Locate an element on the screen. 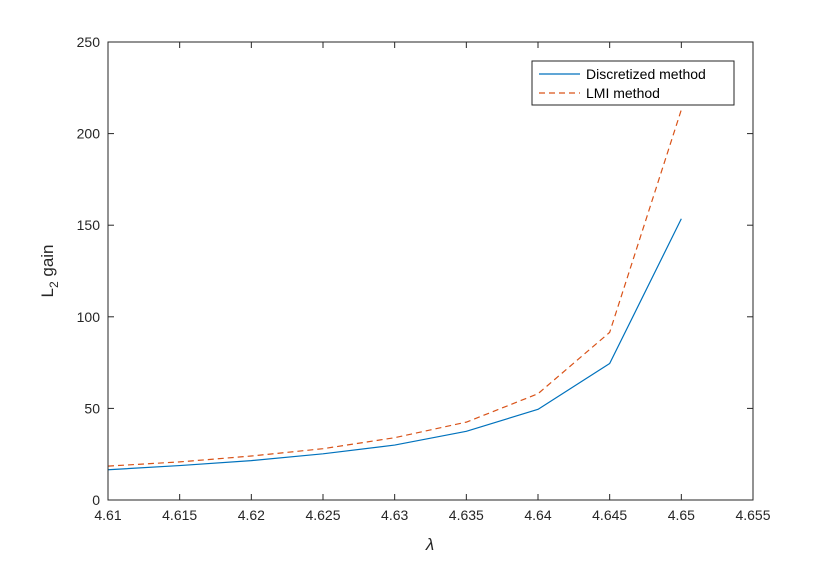 This screenshot has width=830, height=563. legend: Discretized method LMI method is located at coordinates (633, 83).